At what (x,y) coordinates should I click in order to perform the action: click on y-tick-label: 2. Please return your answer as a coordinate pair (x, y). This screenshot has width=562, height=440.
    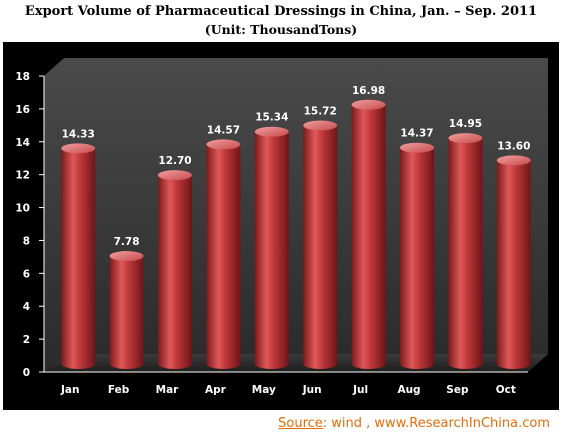
    Looking at the image, I should click on (26, 340).